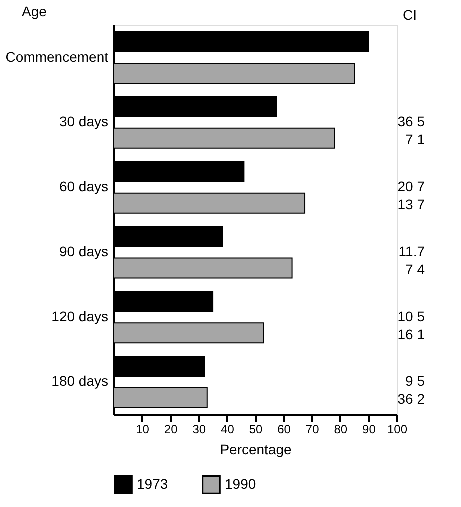 The height and width of the screenshot is (507, 461). Describe the element at coordinates (83, 122) in the screenshot. I see `y-tick-label: 30 days` at that location.